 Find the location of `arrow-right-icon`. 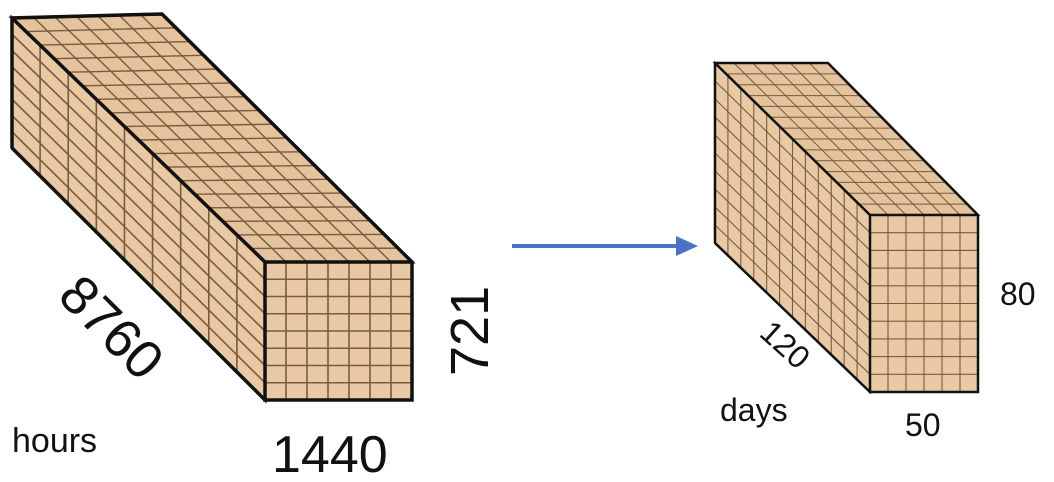

arrow-right-icon is located at coordinates (605, 246).